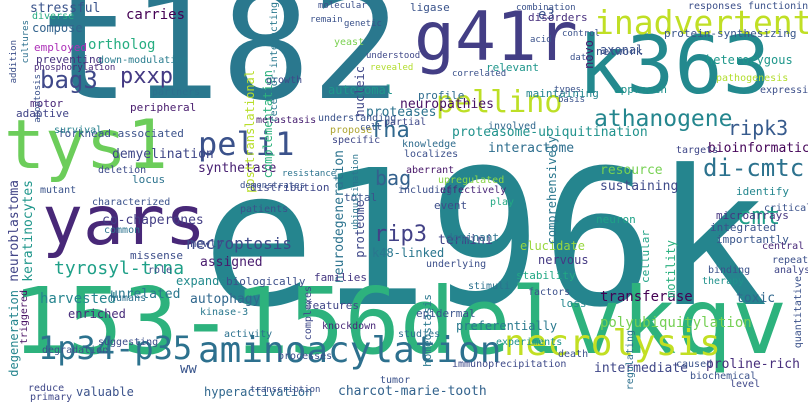 The width and height of the screenshot is (808, 404). I want to click on cloud-word: understood, so click(393, 56).